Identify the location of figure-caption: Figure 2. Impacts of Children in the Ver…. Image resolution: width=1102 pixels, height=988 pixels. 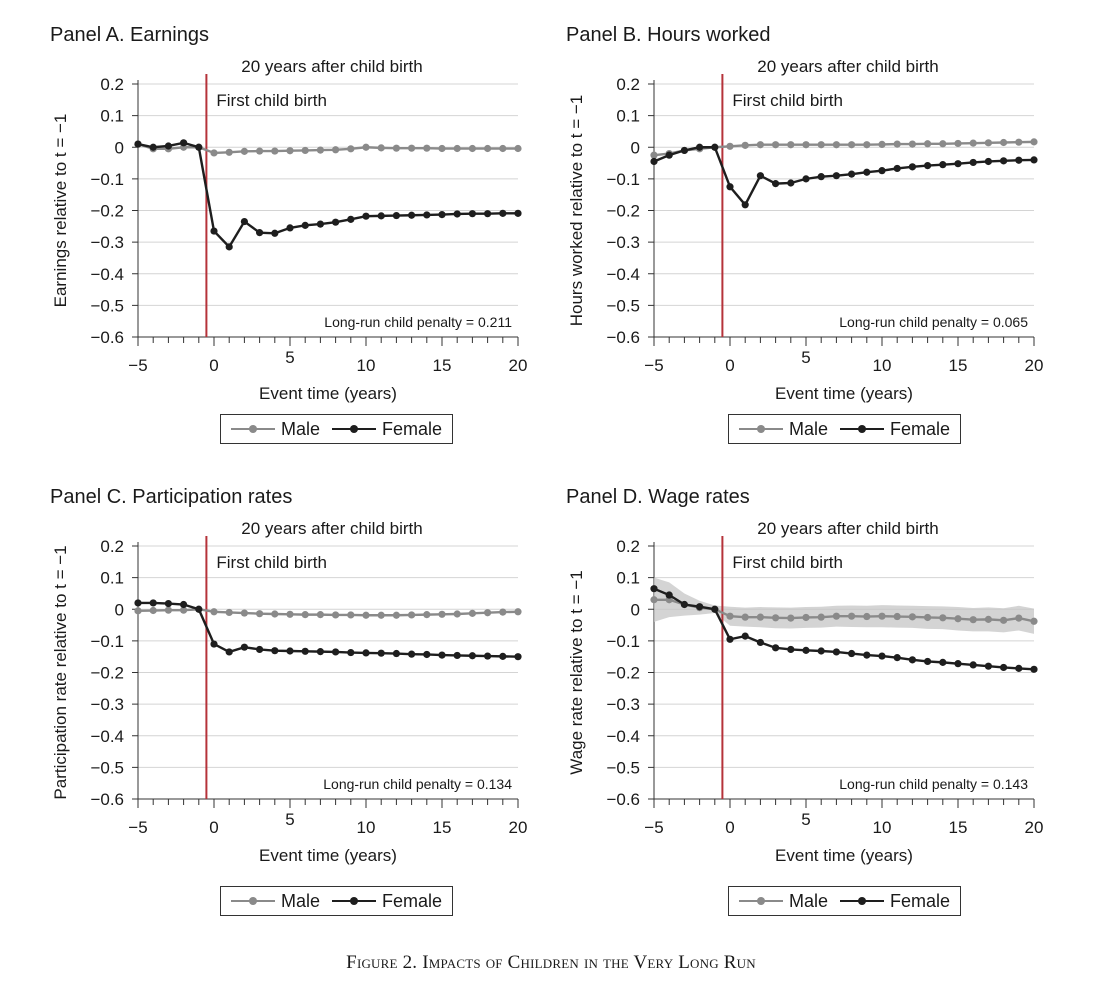
(551, 962).